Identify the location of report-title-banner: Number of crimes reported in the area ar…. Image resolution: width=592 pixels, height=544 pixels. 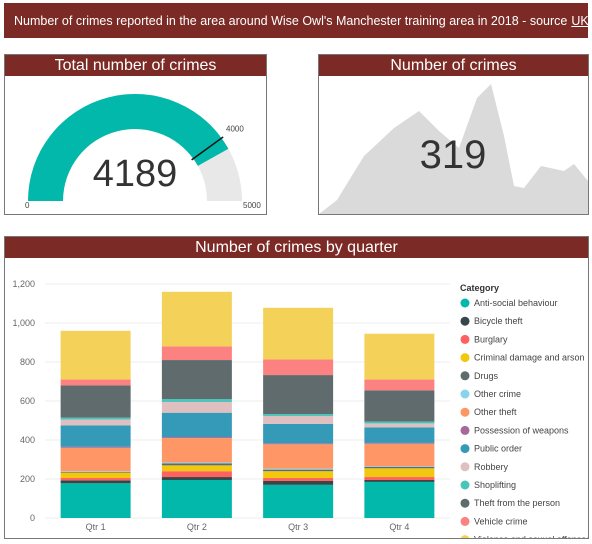
(298, 20).